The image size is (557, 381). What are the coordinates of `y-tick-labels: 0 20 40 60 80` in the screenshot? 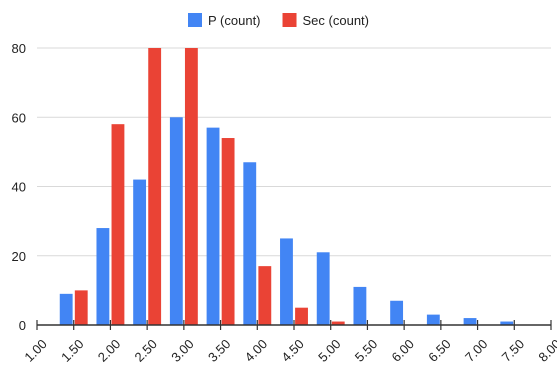 It's located at (19, 187).